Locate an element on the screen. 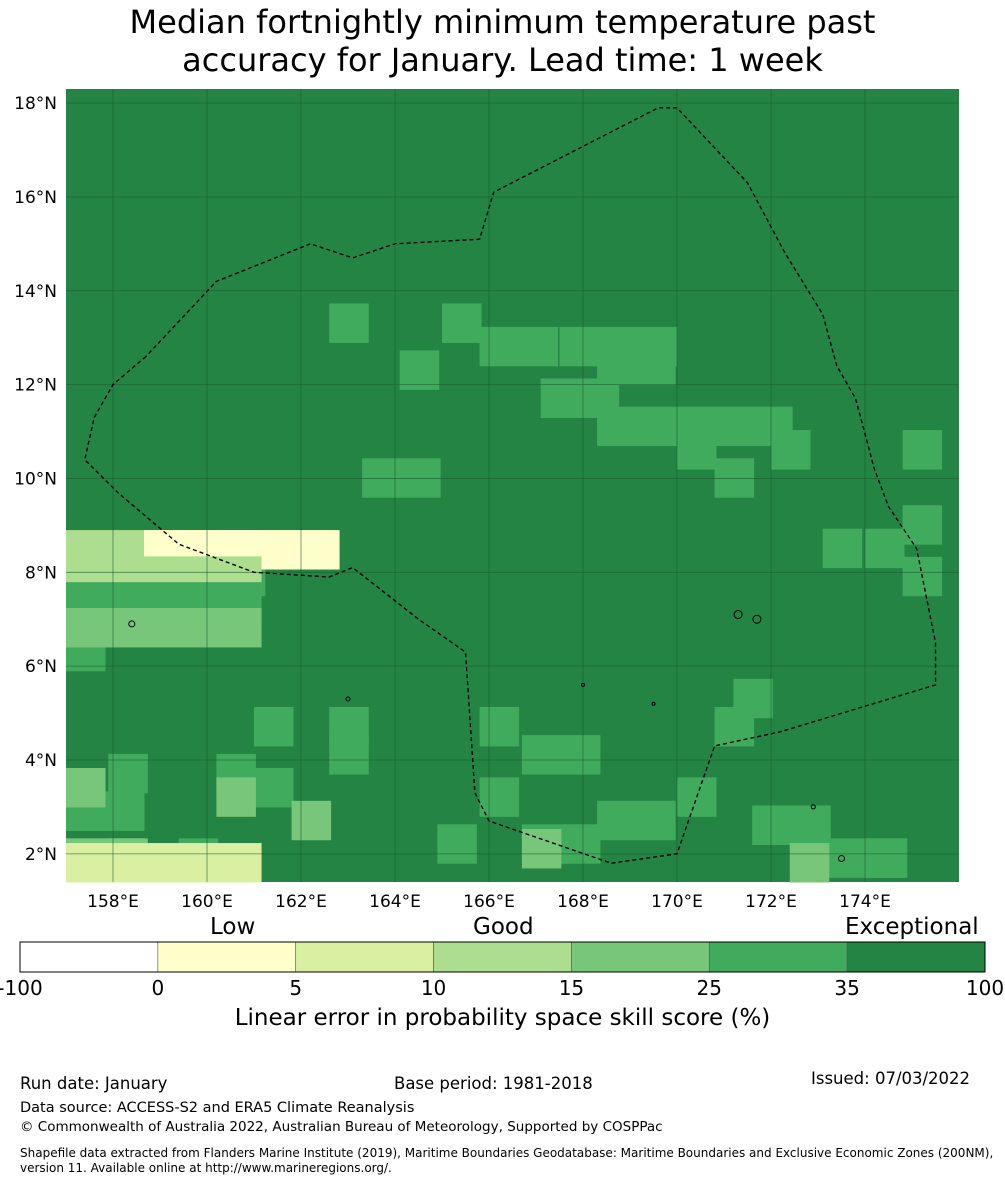 The image size is (1005, 1185). colorbar-tick-label: 0 is located at coordinates (158, 988).